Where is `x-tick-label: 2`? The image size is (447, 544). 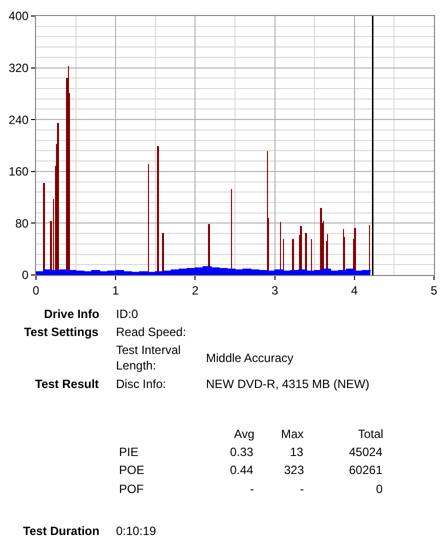 x-tick-label: 2 is located at coordinates (195, 290).